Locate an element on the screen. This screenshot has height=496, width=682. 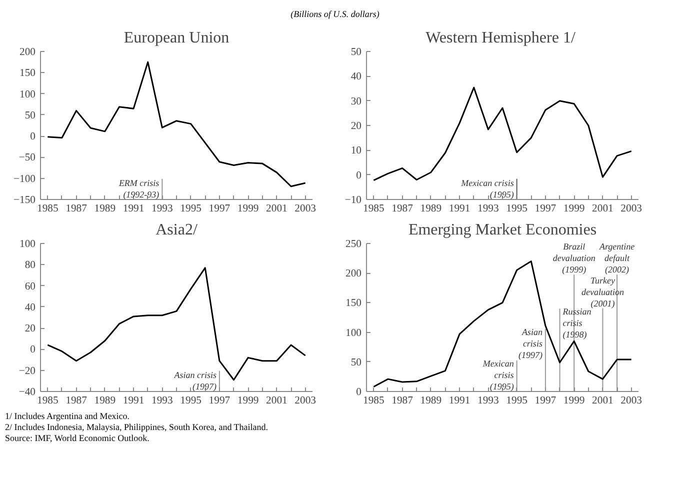
ref-line-label: Brazil devaluation (1999) is located at coordinates (574, 258).